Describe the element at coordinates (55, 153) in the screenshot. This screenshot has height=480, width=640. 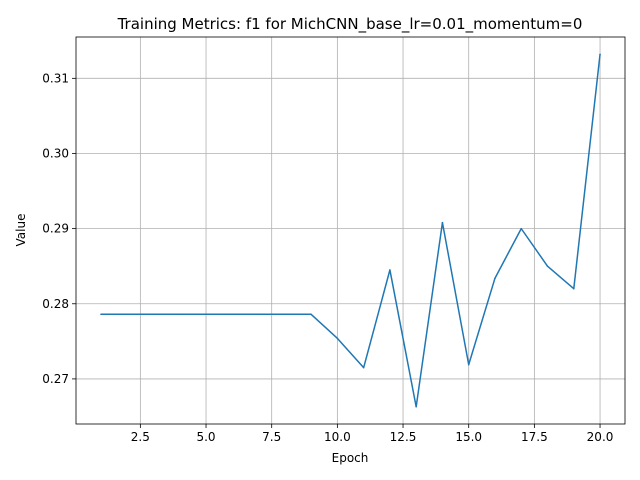
I see `y-tick-label: 0.30` at that location.